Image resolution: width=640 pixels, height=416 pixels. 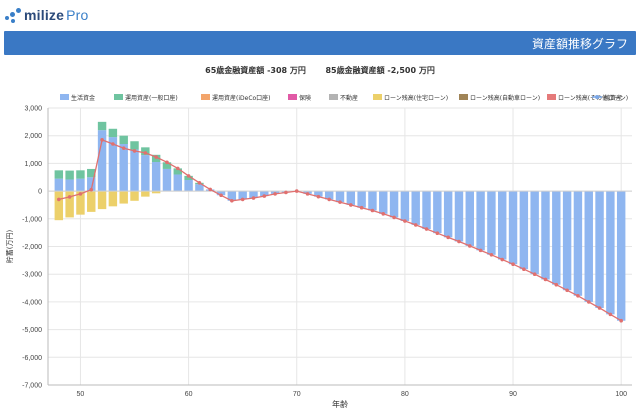 I want to click on x-tick-label: 80, so click(x=405, y=394).